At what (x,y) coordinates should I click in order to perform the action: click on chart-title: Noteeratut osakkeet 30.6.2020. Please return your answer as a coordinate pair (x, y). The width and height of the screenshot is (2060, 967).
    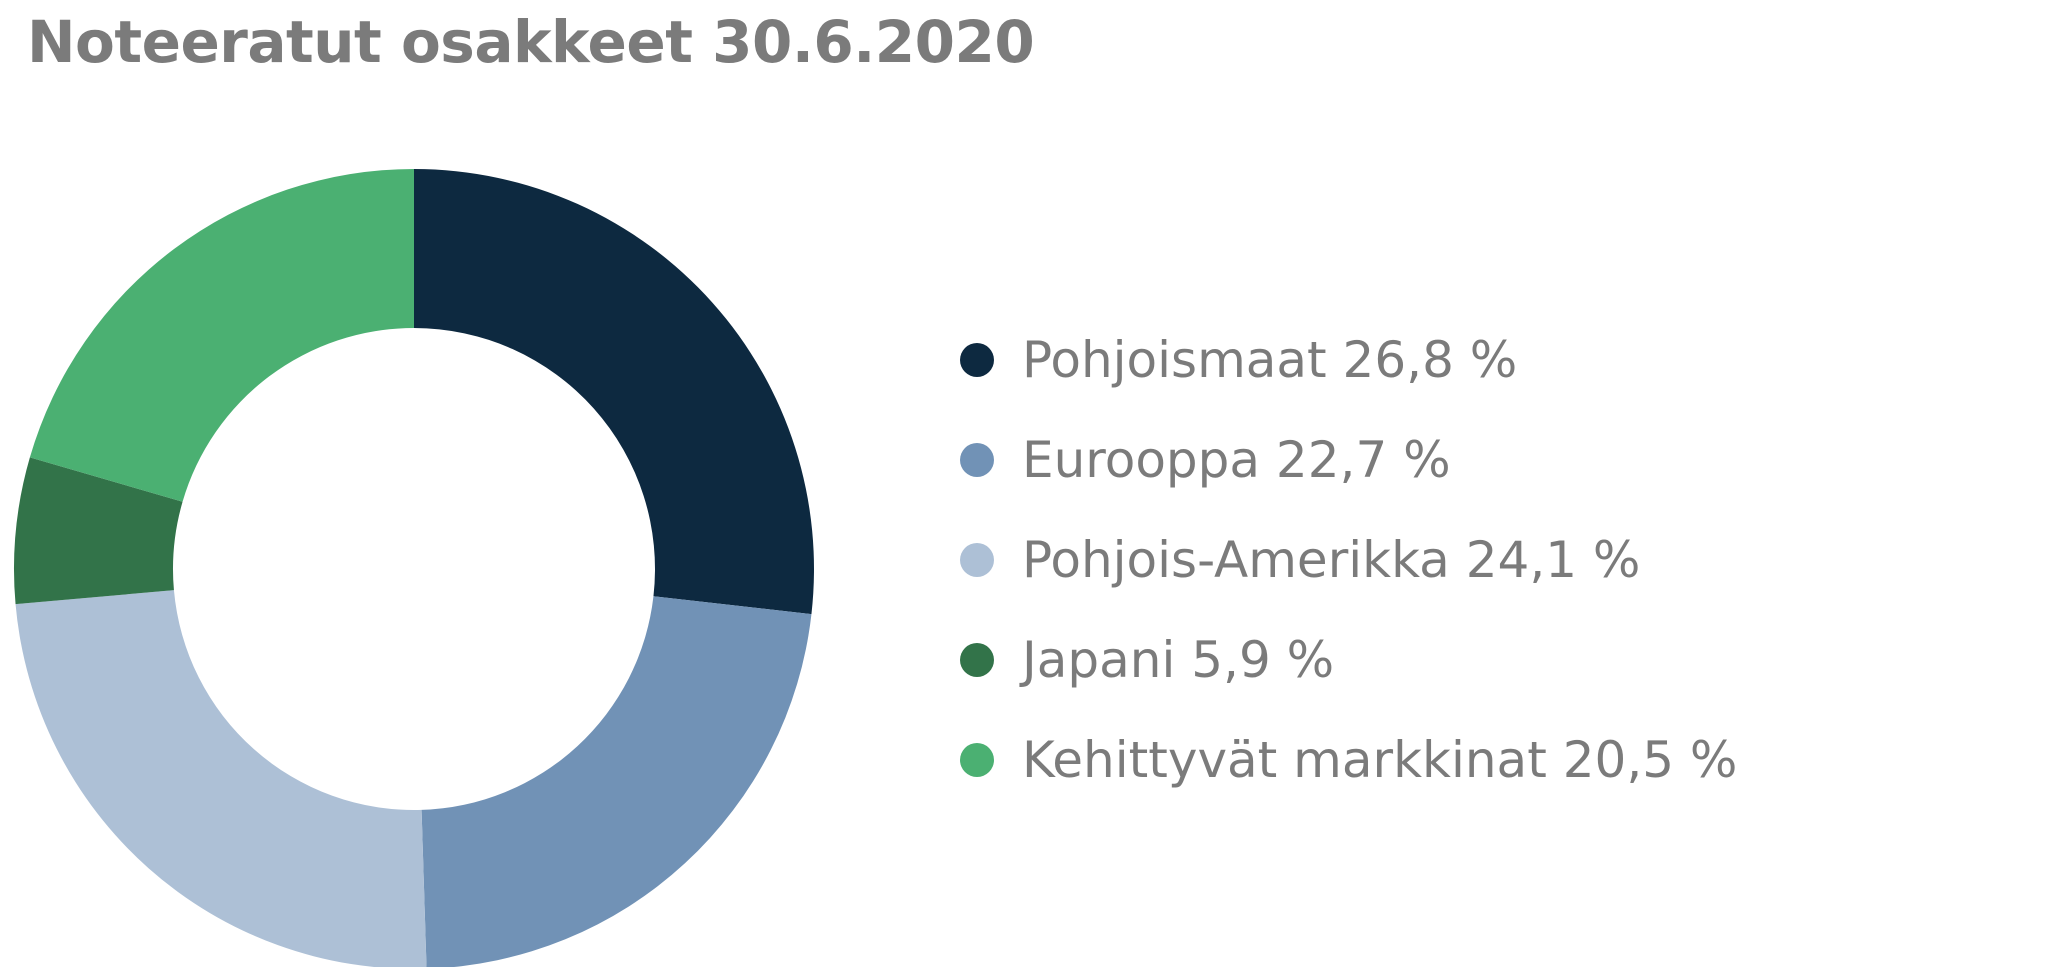
    Looking at the image, I should click on (531, 42).